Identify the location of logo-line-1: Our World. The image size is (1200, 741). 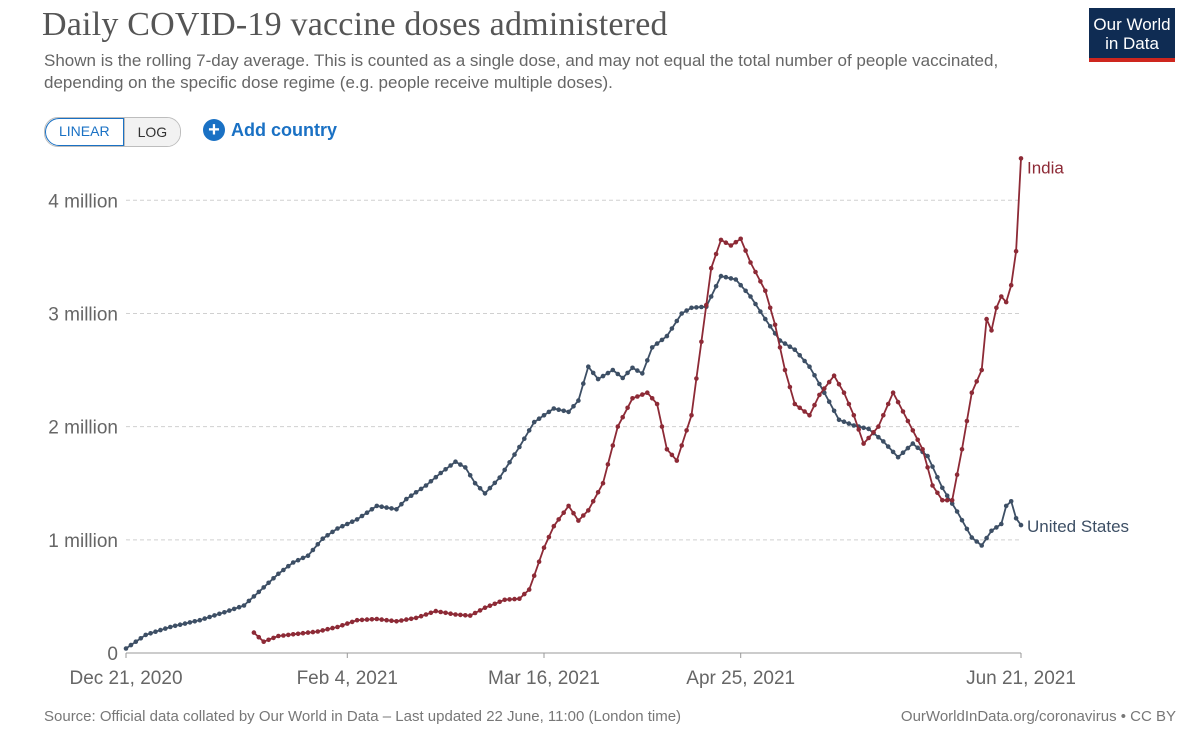
(1132, 24).